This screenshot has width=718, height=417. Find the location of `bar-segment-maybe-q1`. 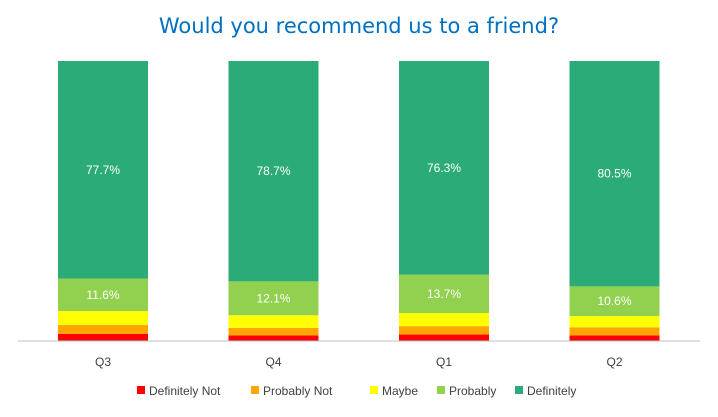

bar-segment-maybe-q1 is located at coordinates (444, 320).